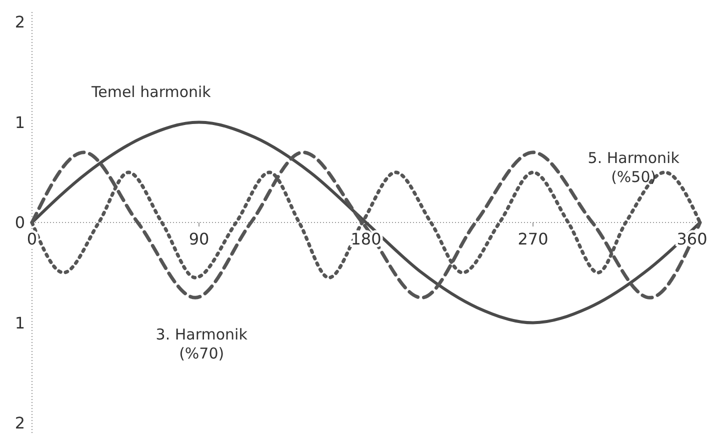 Image resolution: width=720 pixels, height=441 pixels. What do you see at coordinates (199, 239) in the screenshot?
I see `x-tick-label: 90` at bounding box center [199, 239].